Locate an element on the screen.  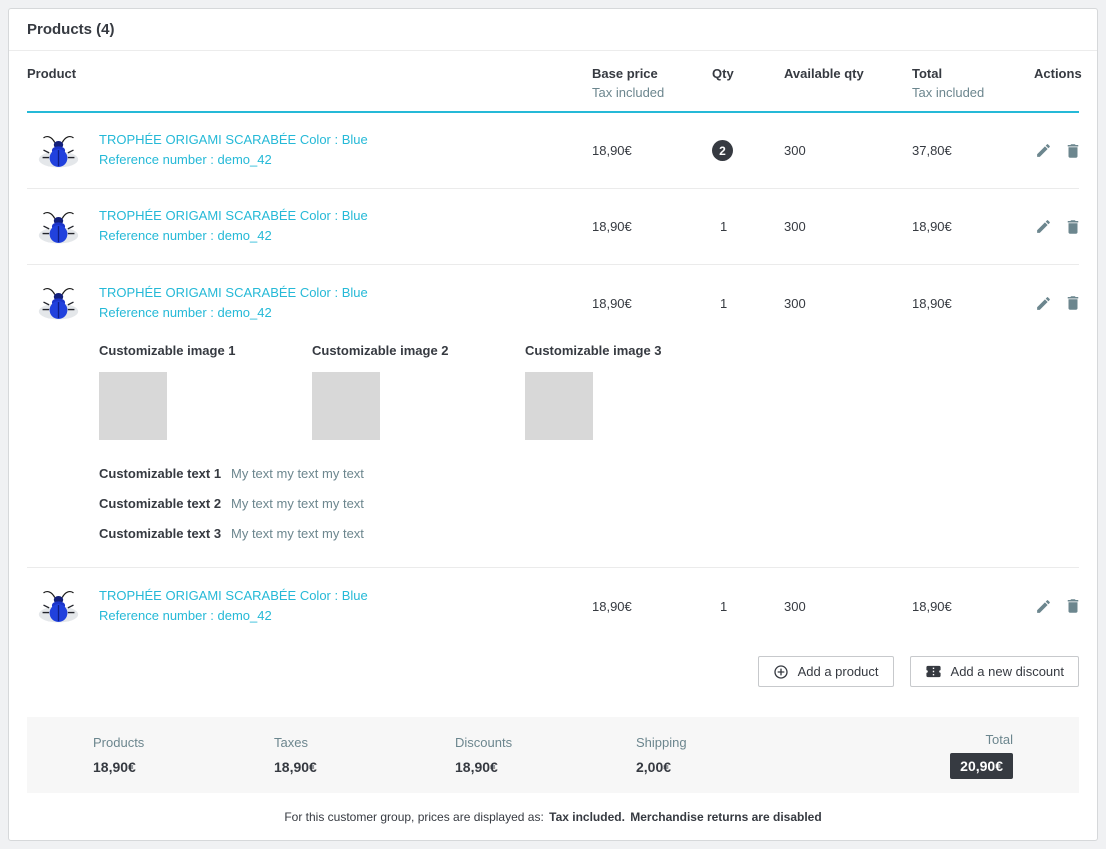
panel-title: Products (4) is located at coordinates (553, 30).